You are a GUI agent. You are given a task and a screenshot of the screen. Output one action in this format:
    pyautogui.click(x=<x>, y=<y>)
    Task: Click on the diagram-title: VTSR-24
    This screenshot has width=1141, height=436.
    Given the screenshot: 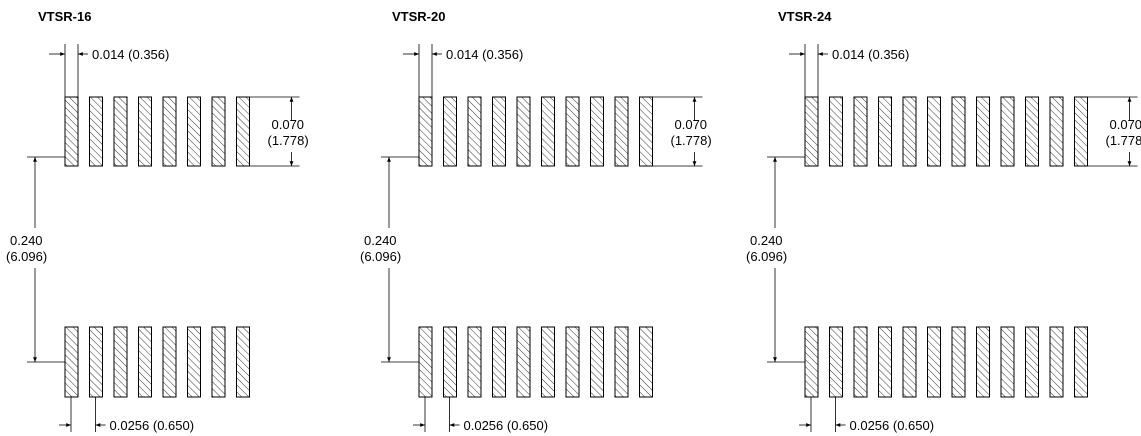 What is the action you would take?
    pyautogui.click(x=805, y=16)
    